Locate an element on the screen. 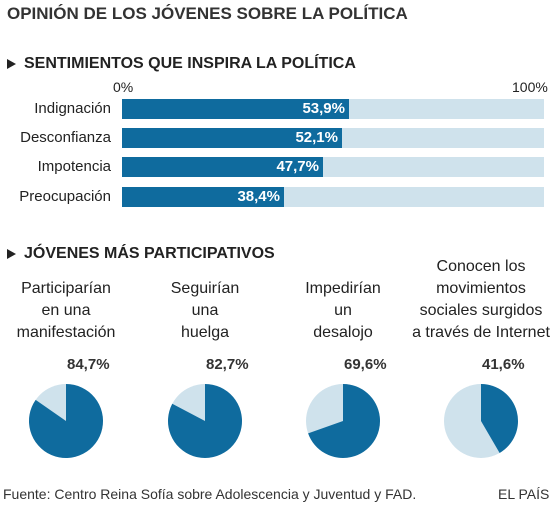 The width and height of the screenshot is (560, 506). pie-value-label: 41,6% is located at coordinates (503, 364).